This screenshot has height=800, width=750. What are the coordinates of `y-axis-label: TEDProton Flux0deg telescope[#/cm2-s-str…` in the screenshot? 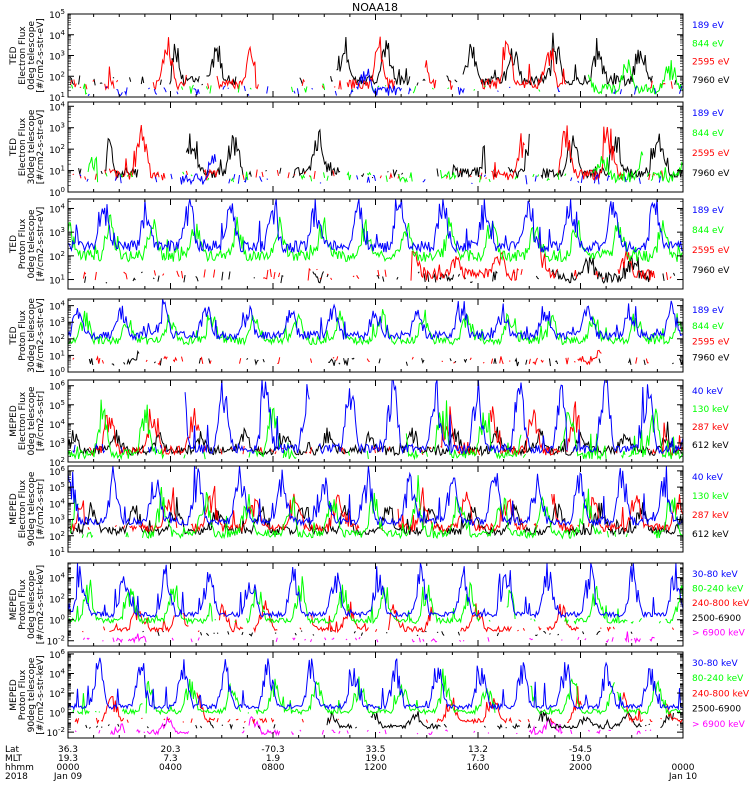 It's located at (27, 244).